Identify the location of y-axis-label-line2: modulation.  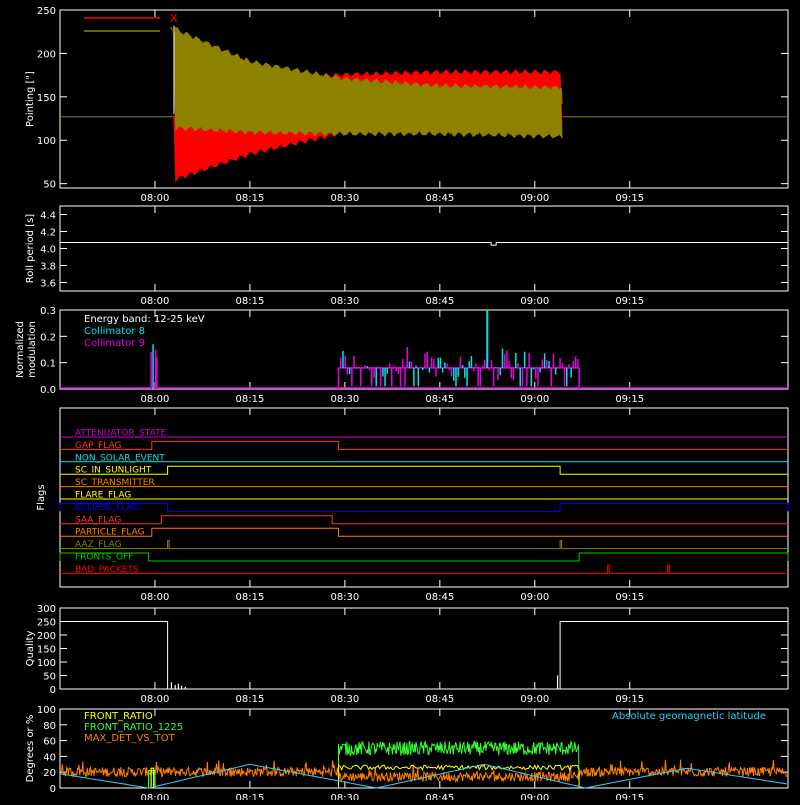
(32, 349).